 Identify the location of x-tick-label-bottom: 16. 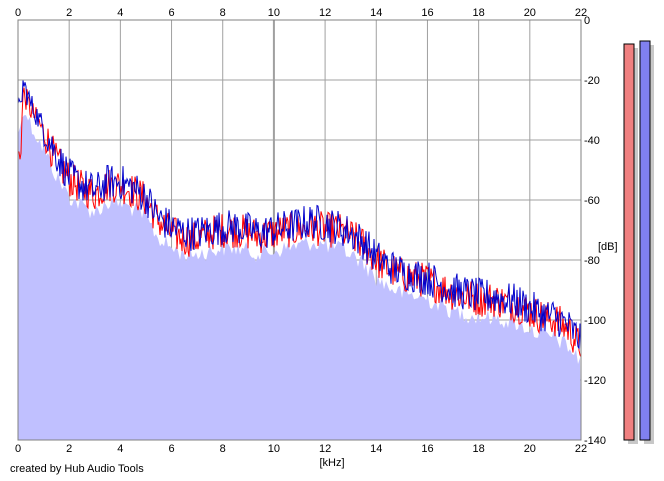
(427, 449).